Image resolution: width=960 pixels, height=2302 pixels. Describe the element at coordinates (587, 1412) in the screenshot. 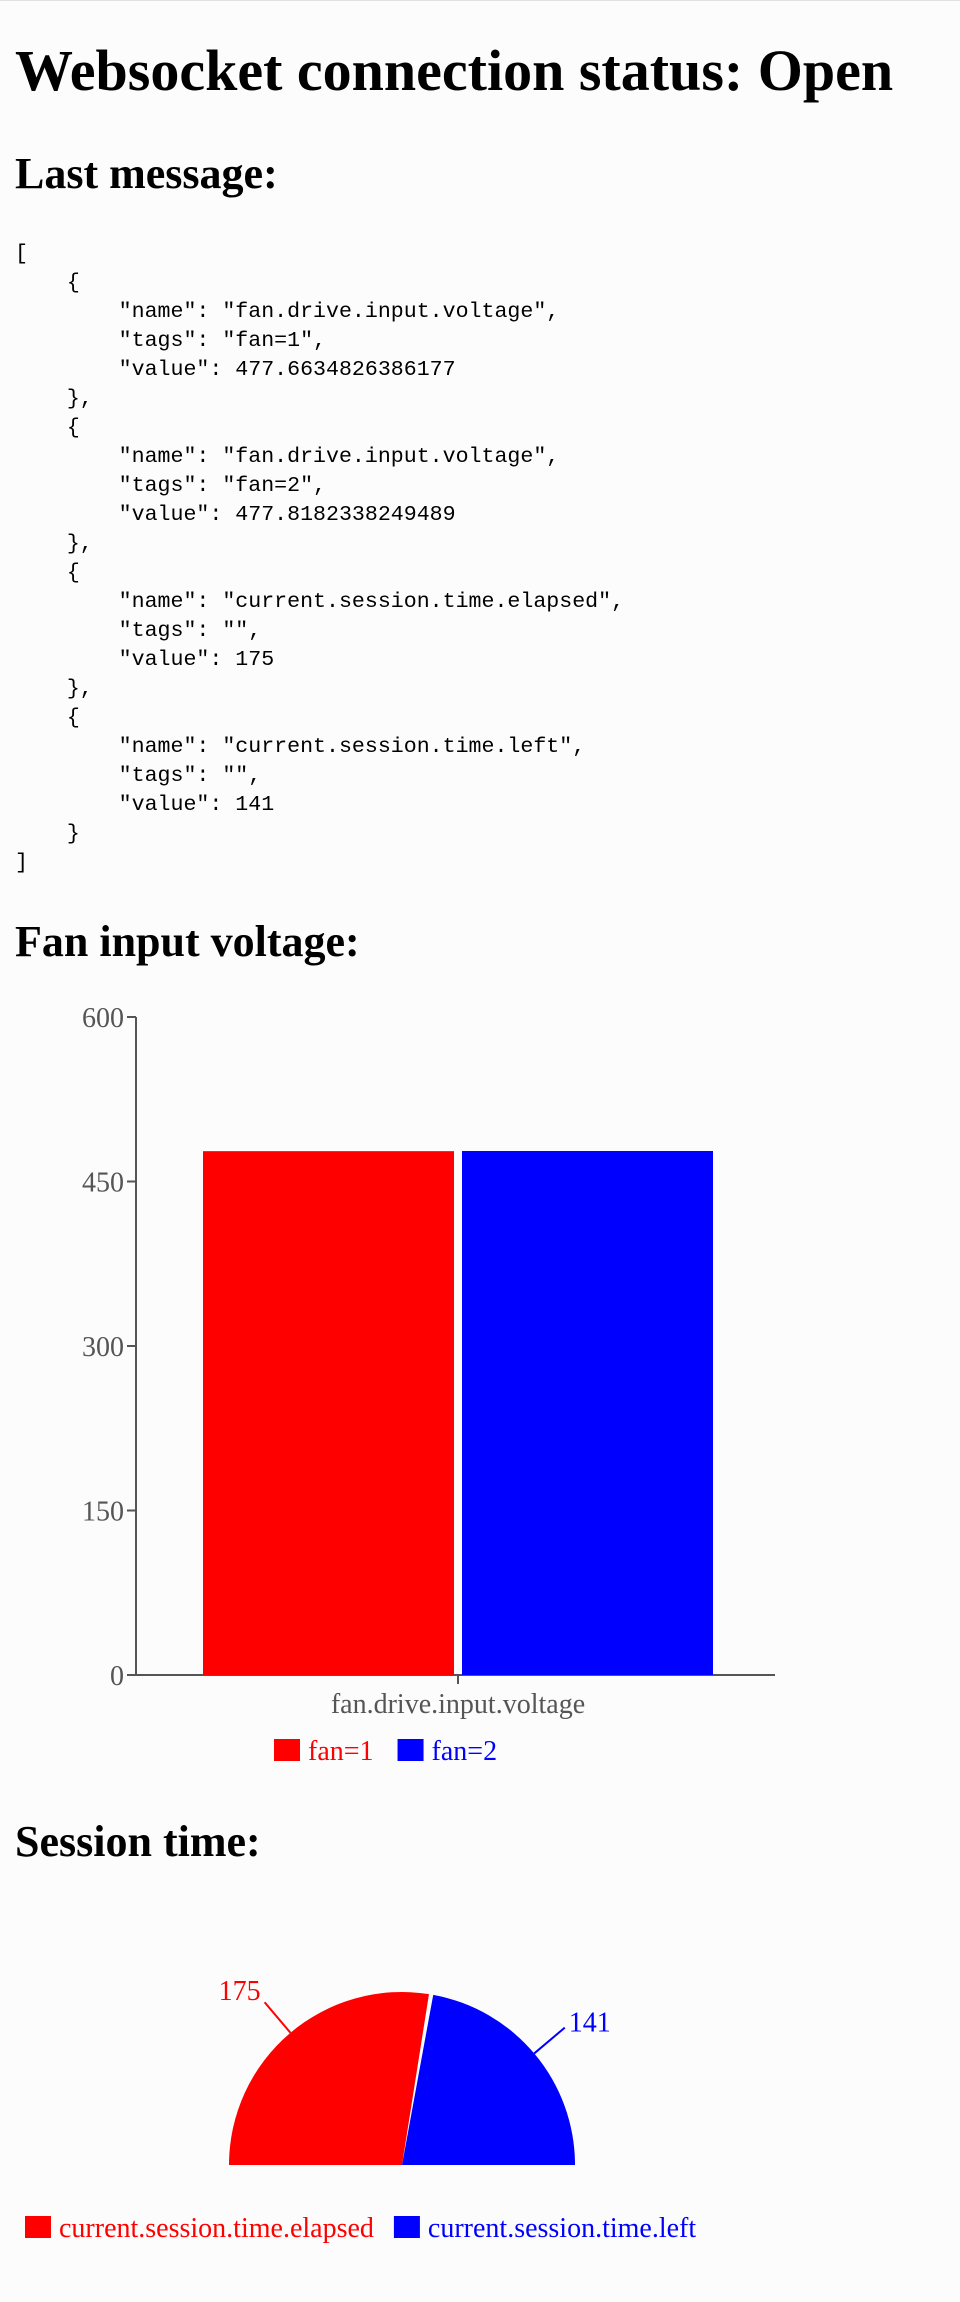

I see `bar-fan=2` at that location.